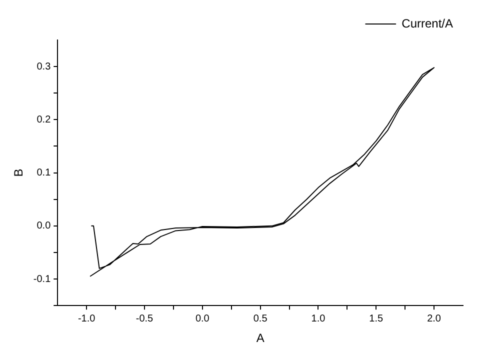 The image size is (501, 358). Describe the element at coordinates (260, 338) in the screenshot. I see `x-axis-title: A` at that location.